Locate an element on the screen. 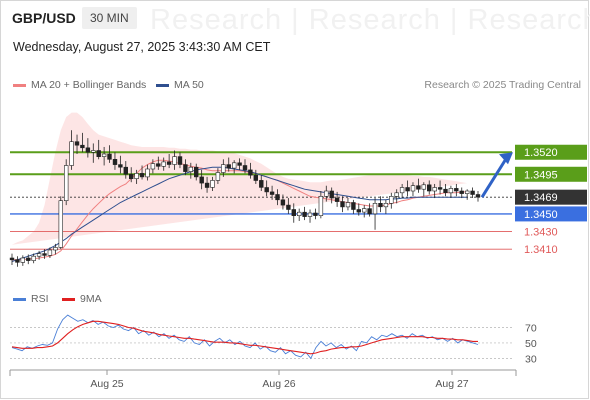 The height and width of the screenshot is (400, 590). rsi-ma-swatch is located at coordinates (68, 299).